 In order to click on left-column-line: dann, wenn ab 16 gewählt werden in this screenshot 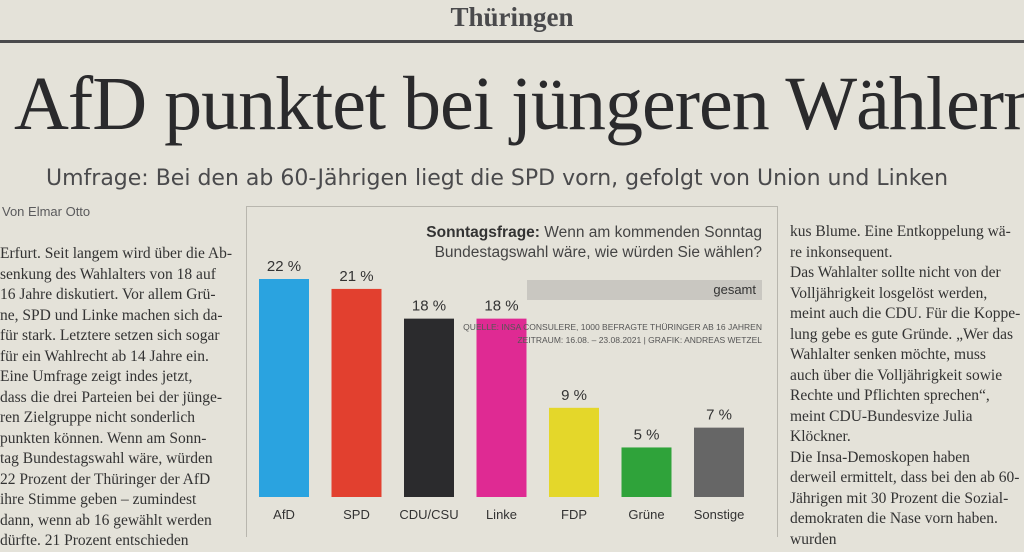, I will do `click(106, 520)`.